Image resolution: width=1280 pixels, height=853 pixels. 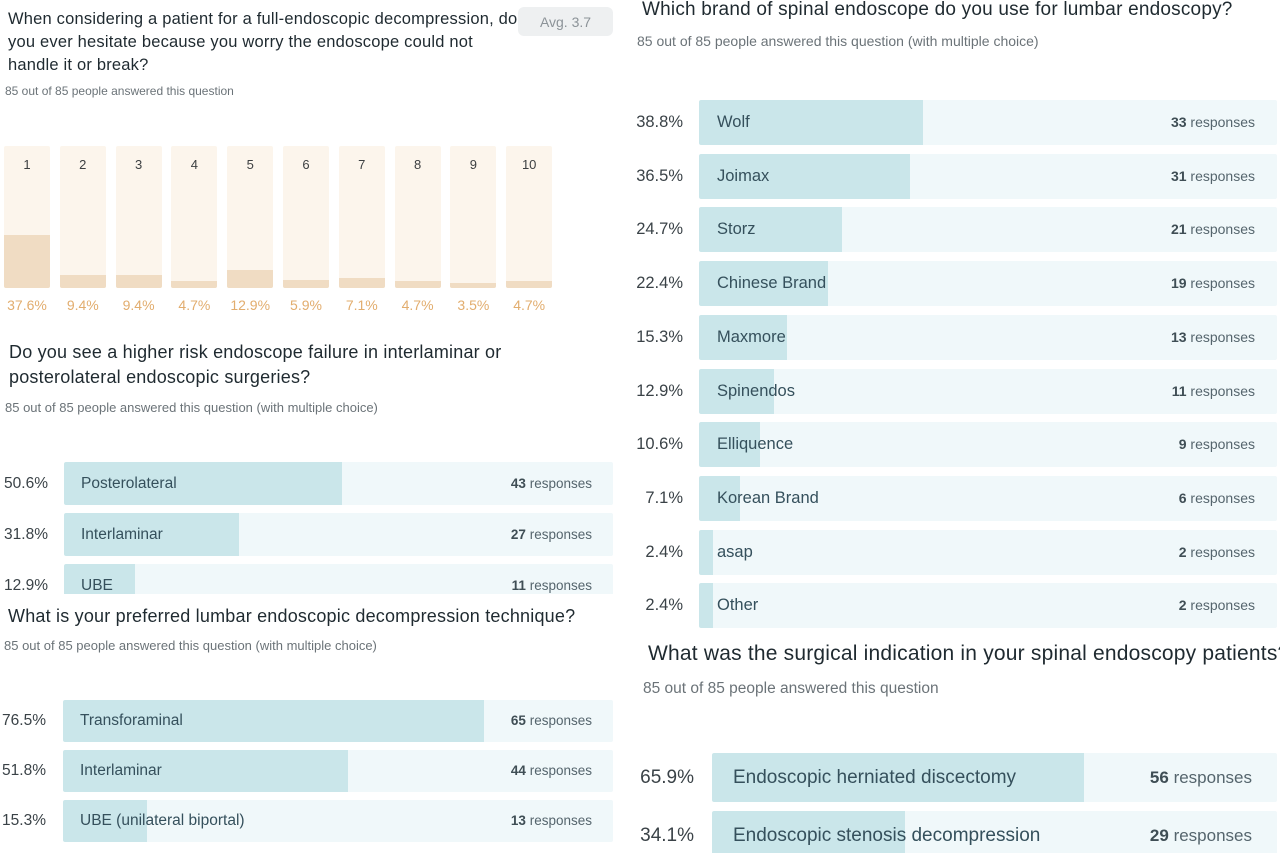 What do you see at coordinates (194, 164) in the screenshot?
I see `scale-label: 4` at bounding box center [194, 164].